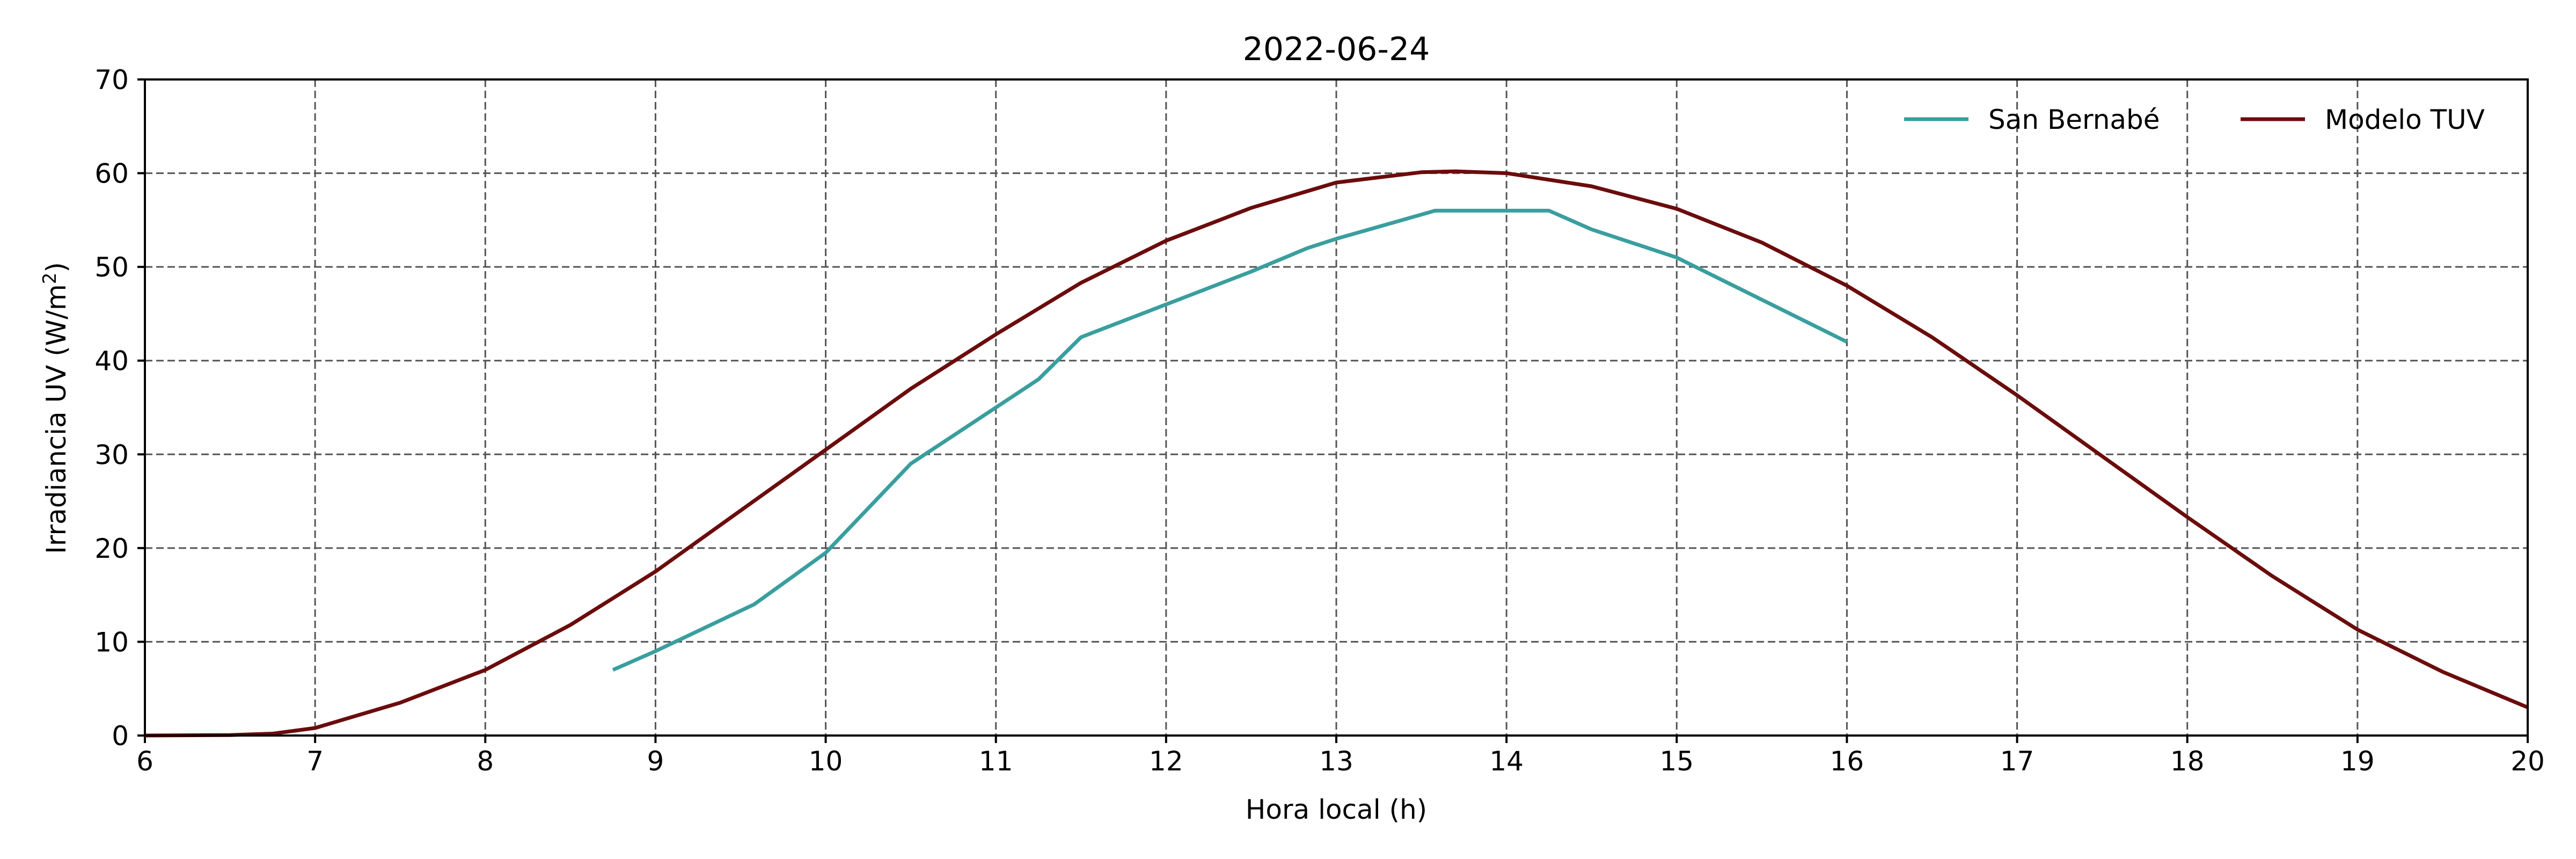 The width and height of the screenshot is (2576, 859). Describe the element at coordinates (1336, 761) in the screenshot. I see `x-tick-label: 13` at that location.